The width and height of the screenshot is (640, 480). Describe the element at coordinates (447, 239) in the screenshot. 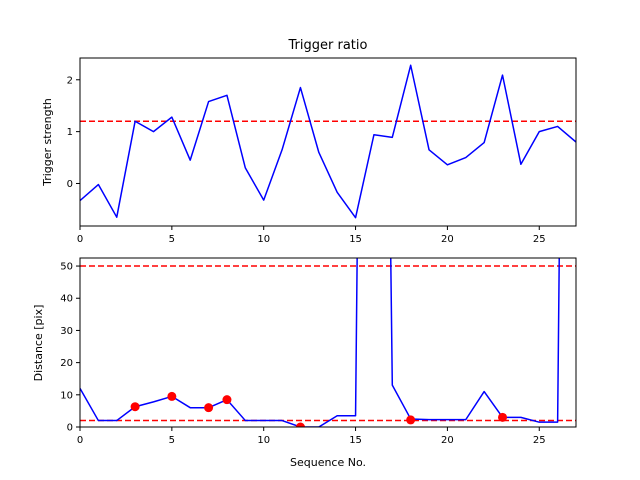

I see `top-x-tick-label: 20` at that location.